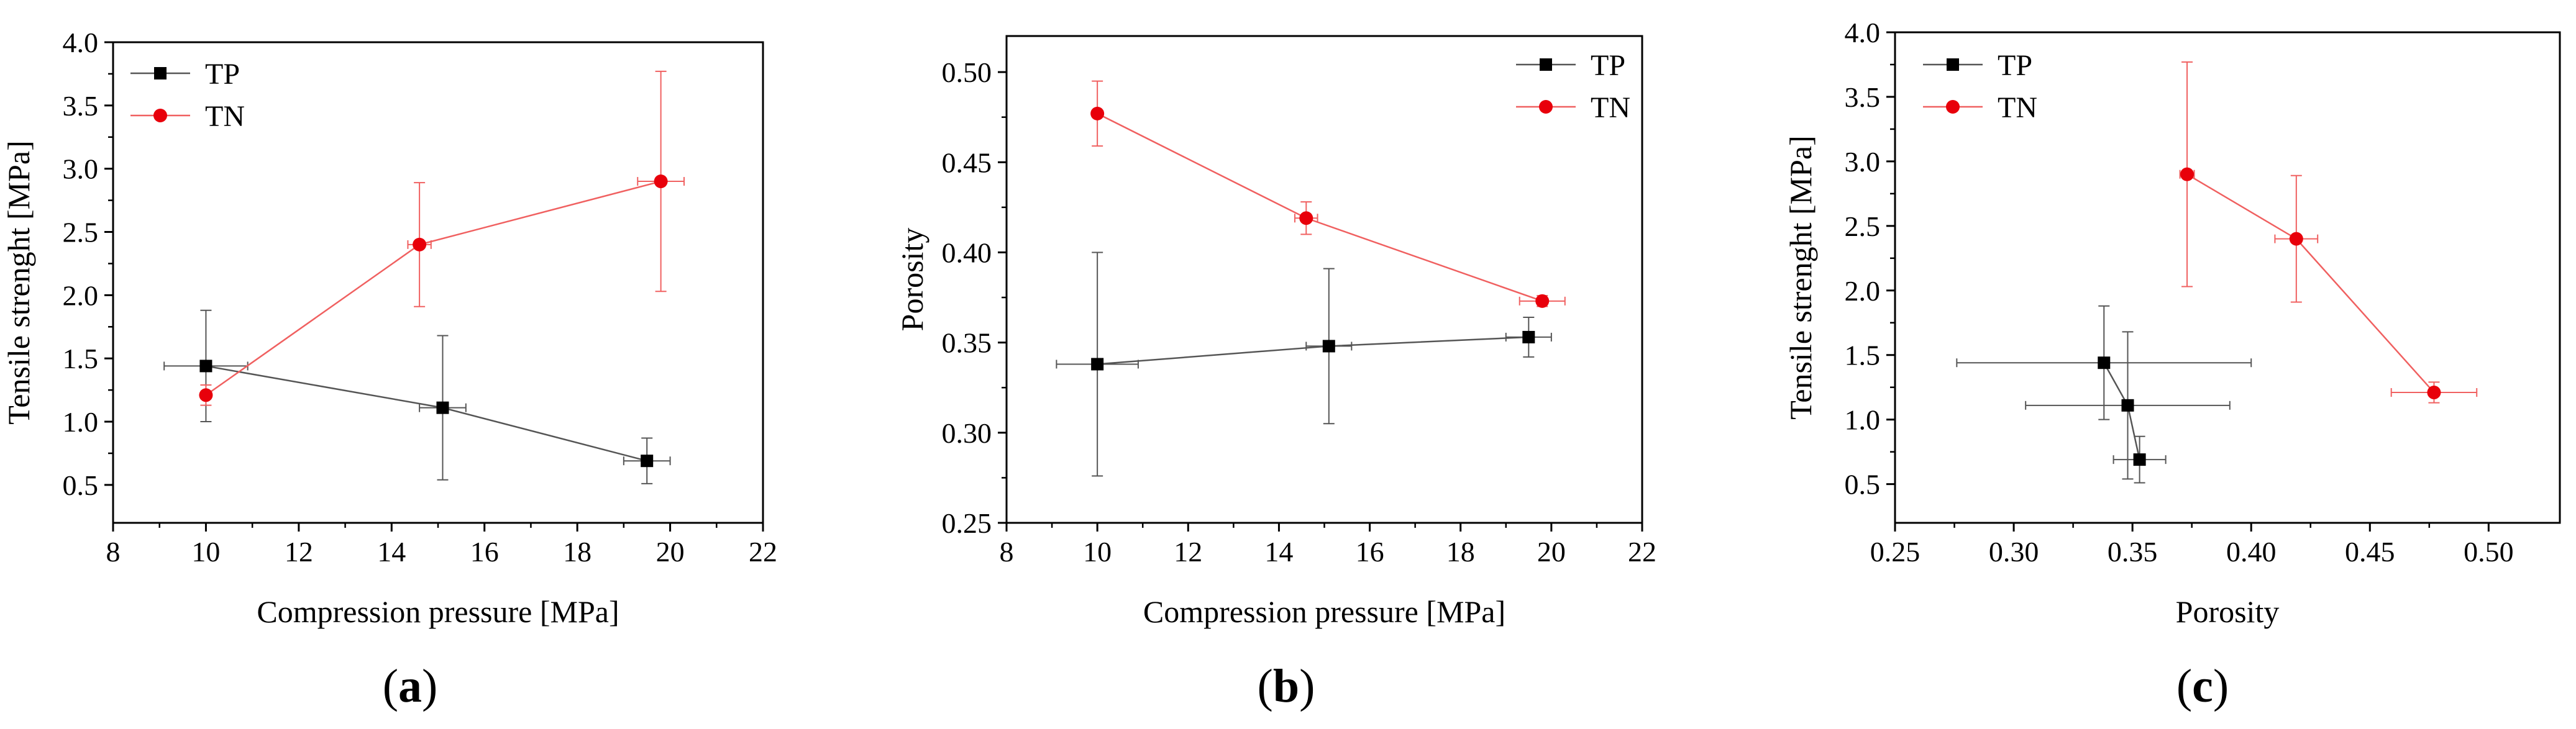 Image resolution: width=2576 pixels, height=729 pixels. What do you see at coordinates (2014, 552) in the screenshot?
I see `x-tick-label: 0.30` at bounding box center [2014, 552].